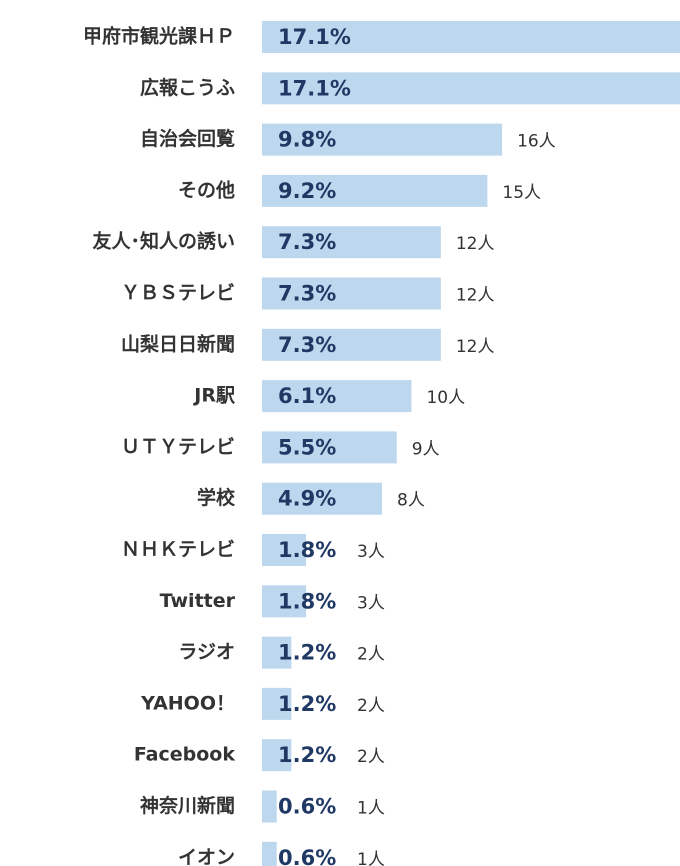  What do you see at coordinates (411, 501) in the screenshot?
I see `count-label: 8人` at bounding box center [411, 501].